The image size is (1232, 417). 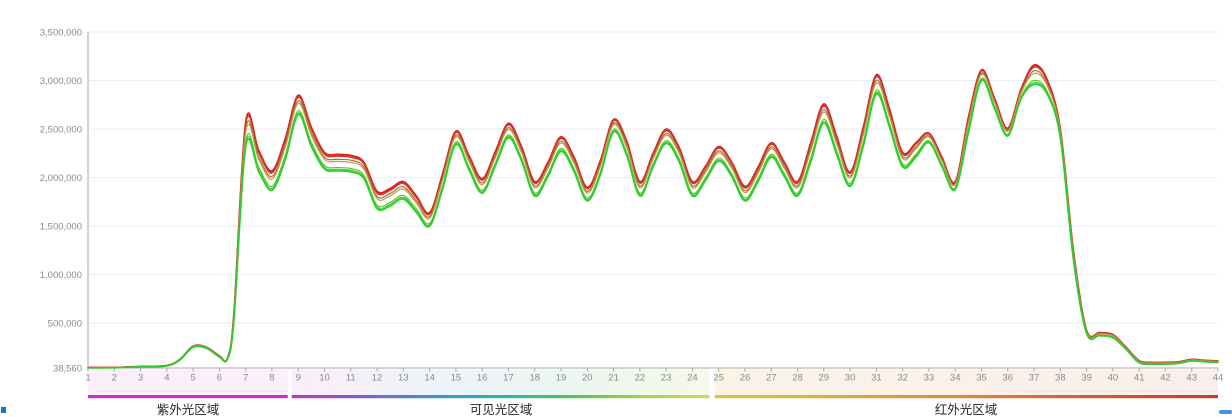 I want to click on x-axis-label: 21, so click(x=613, y=378).